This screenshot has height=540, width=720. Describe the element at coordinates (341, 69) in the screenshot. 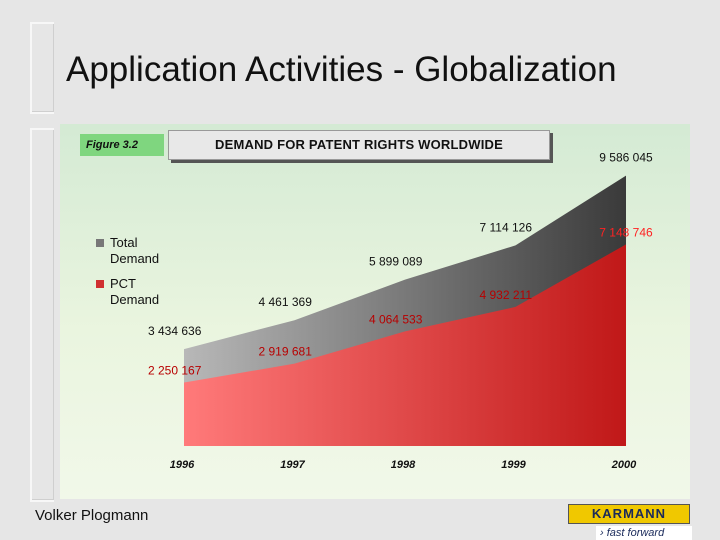

I see `slide-title: Application Activities - Globalization` at that location.